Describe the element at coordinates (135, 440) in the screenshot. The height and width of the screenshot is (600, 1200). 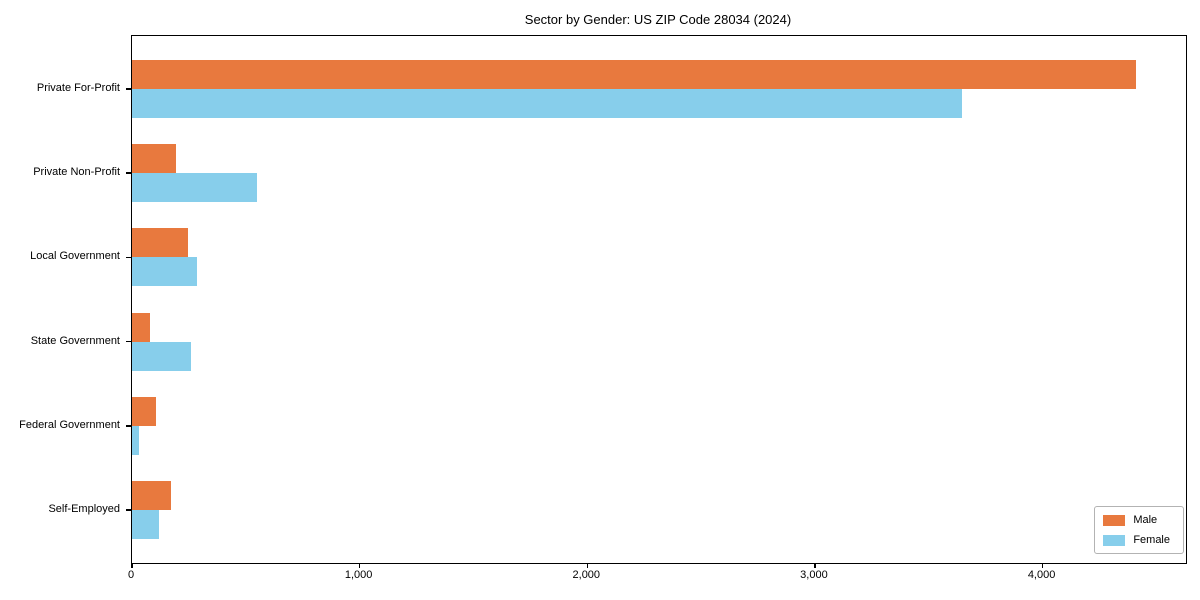
I see `bar-female-federal-government` at that location.